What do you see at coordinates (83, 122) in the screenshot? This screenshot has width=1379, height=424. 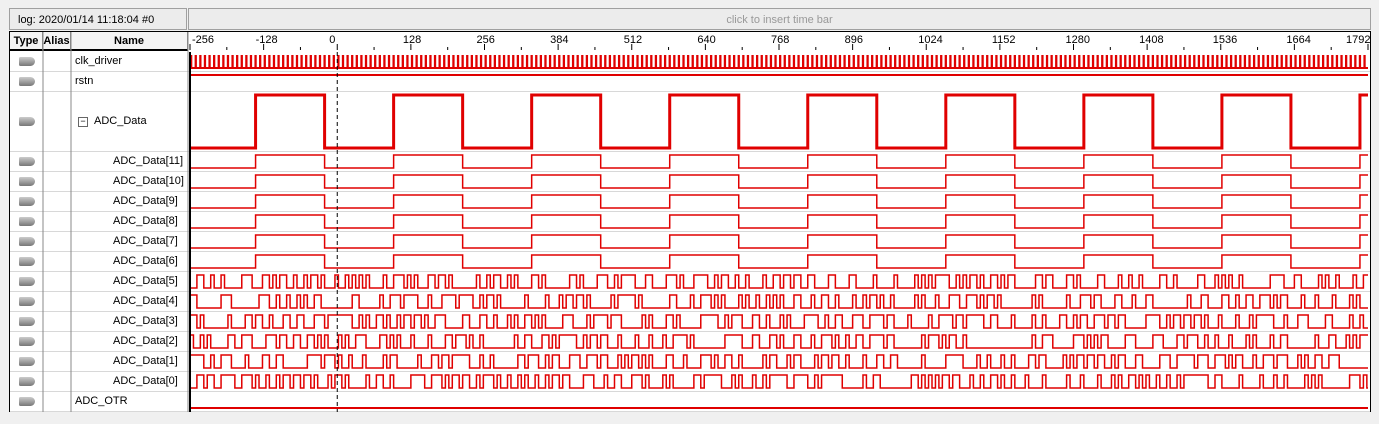 I see `collapse-toggle: −` at bounding box center [83, 122].